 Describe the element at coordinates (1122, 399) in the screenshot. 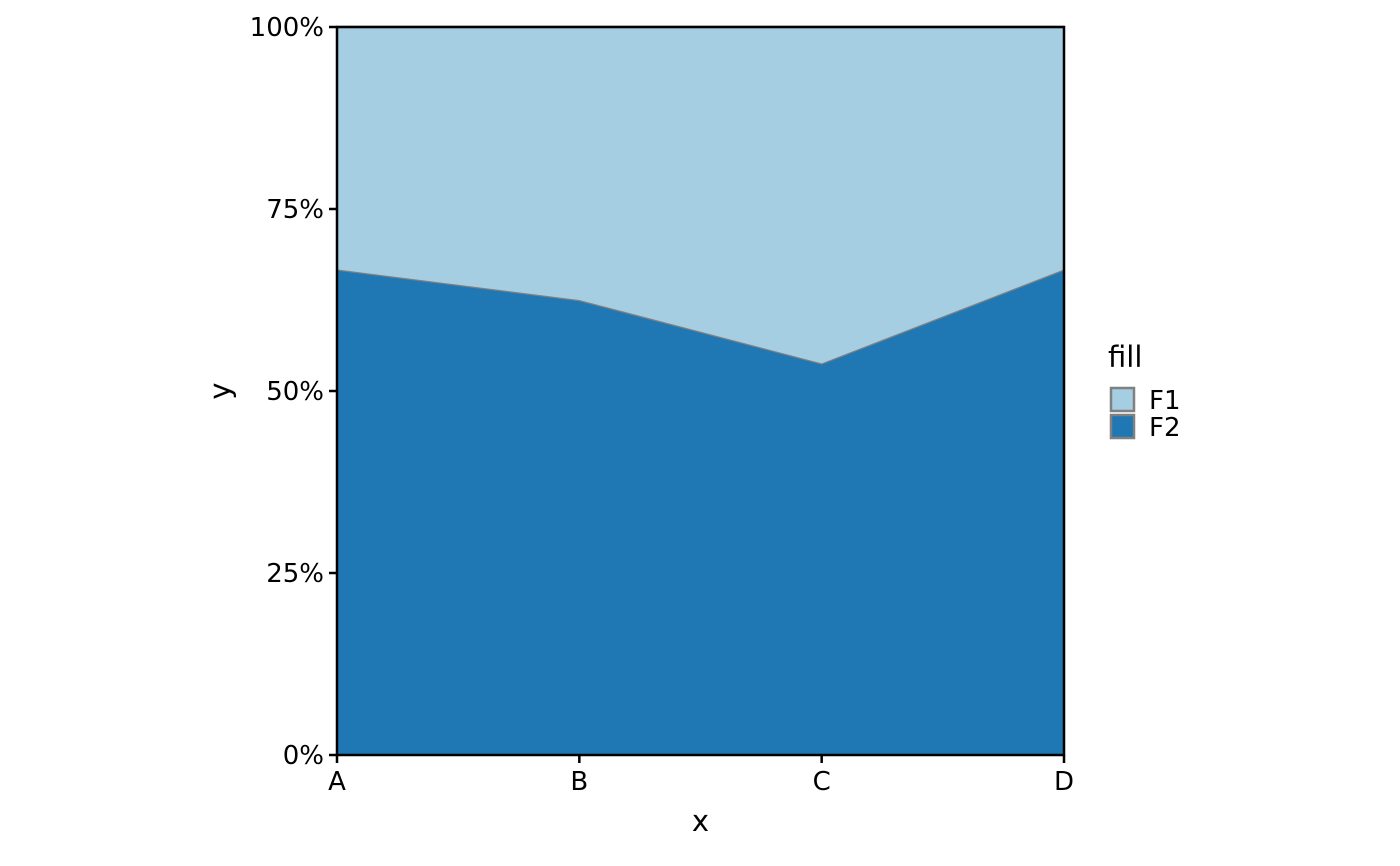

I see `legend-swatch-f1` at that location.